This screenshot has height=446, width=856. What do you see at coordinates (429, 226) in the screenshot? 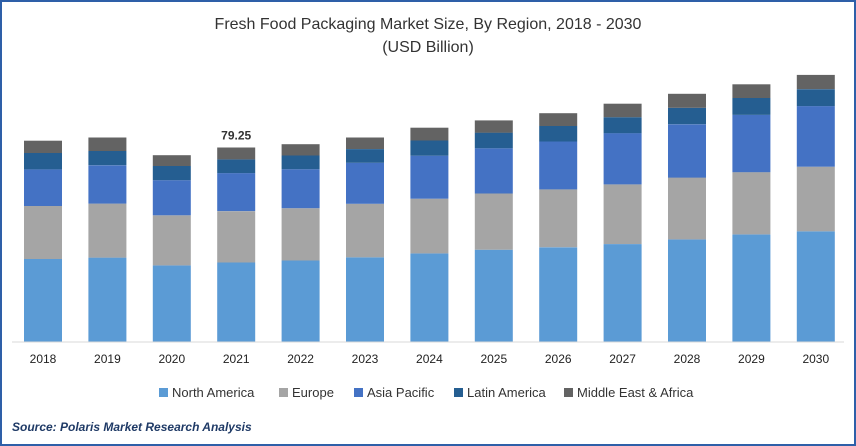
I see `bar-2024-europe` at bounding box center [429, 226].